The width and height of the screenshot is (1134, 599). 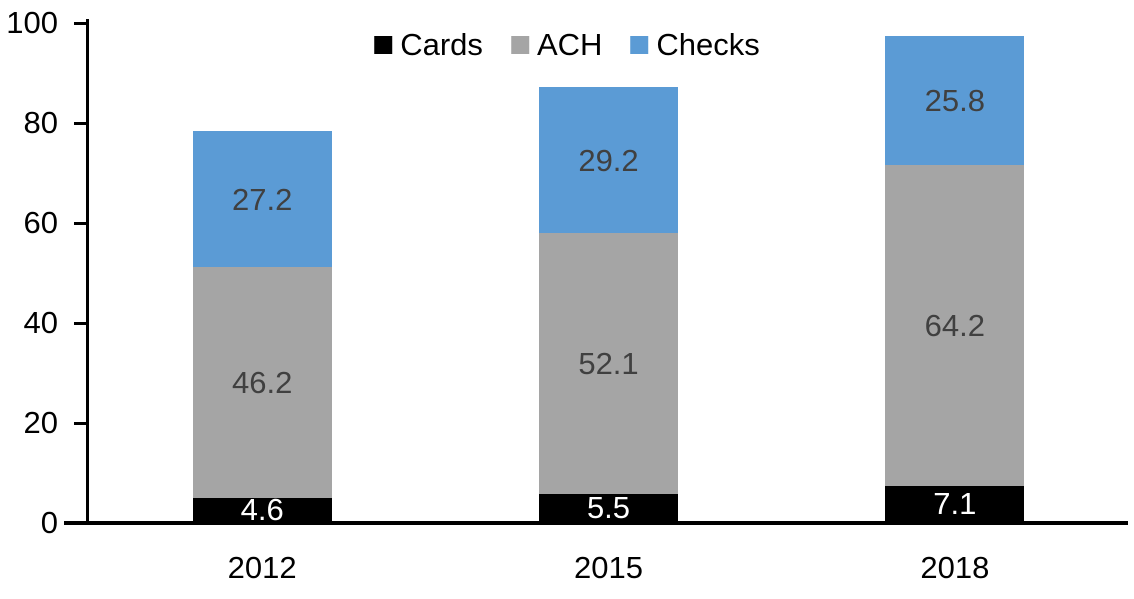 I want to click on bar-2015: 29.2 52.1 5.5, so click(x=608, y=306).